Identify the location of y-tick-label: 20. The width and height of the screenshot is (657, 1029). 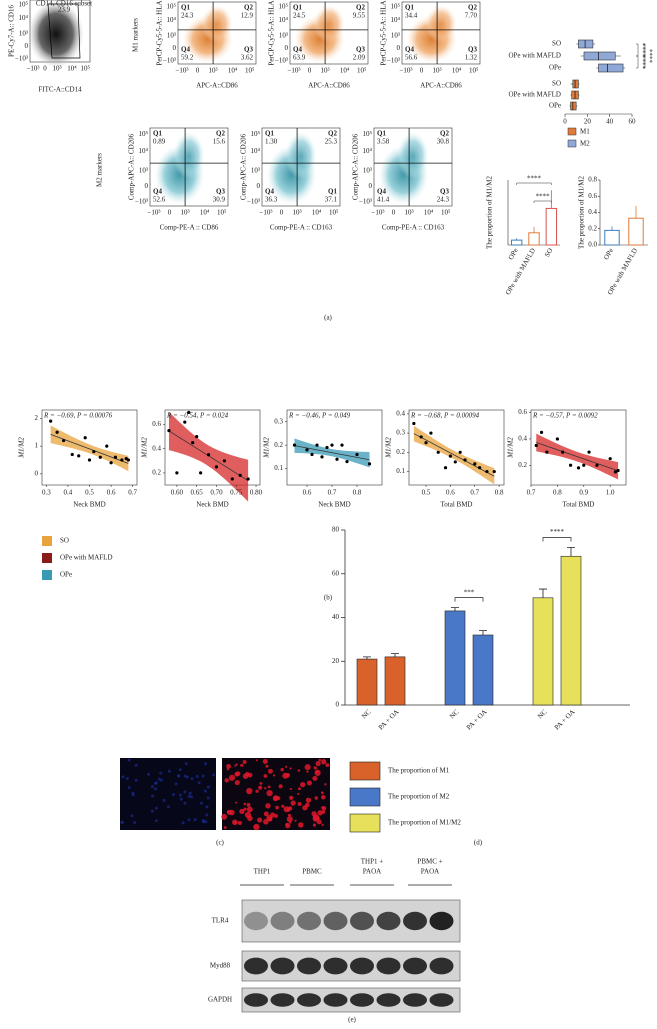
(336, 661).